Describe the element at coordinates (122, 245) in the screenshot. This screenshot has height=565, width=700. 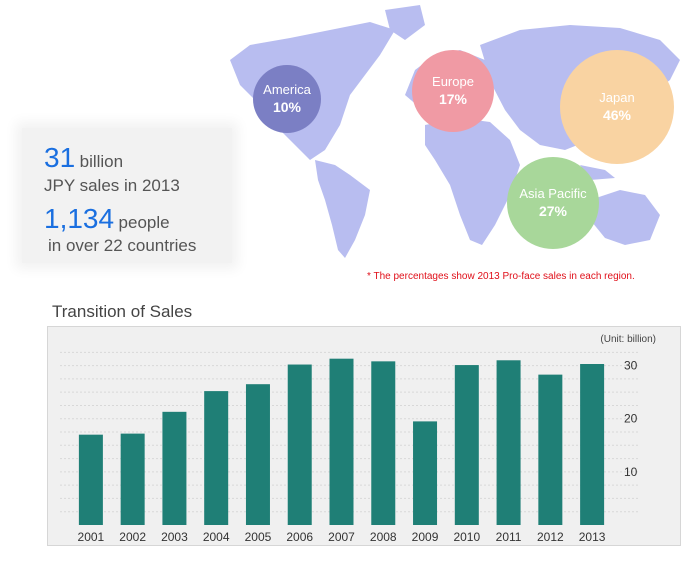
I see `people-description: in over 22 countries` at that location.